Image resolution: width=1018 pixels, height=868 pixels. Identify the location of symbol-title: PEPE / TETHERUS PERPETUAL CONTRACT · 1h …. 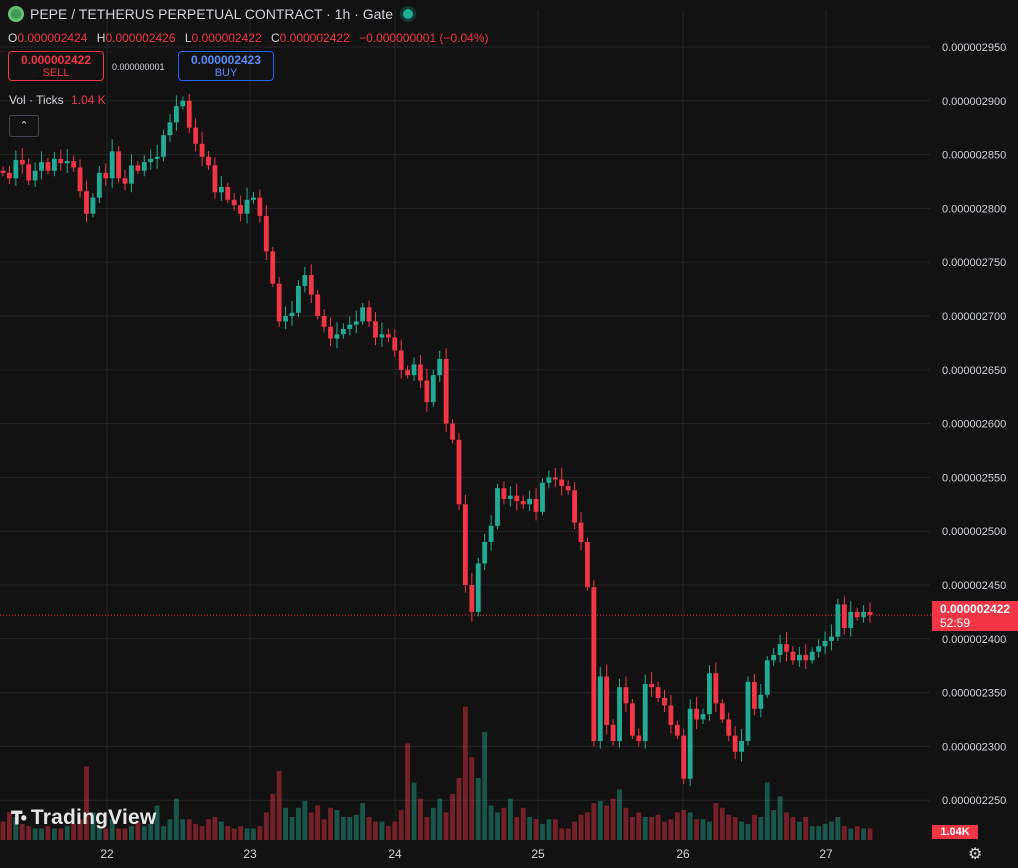
(212, 14).